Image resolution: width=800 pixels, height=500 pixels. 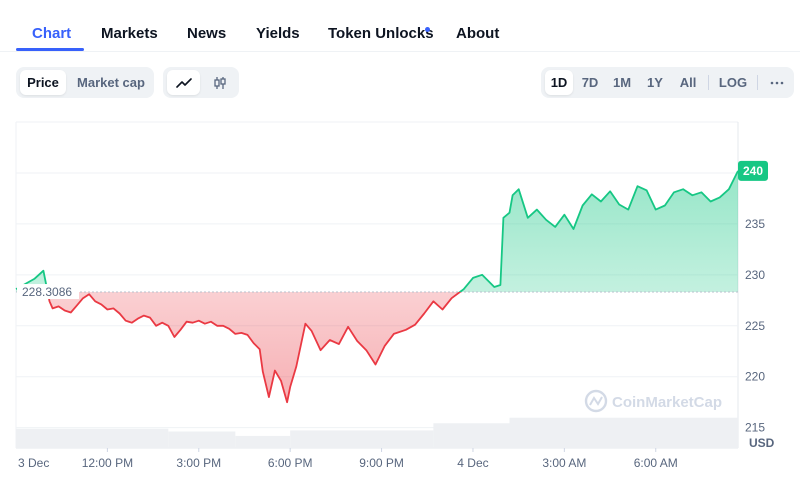 What do you see at coordinates (50, 49) in the screenshot?
I see `active-tab-indicator` at bounding box center [50, 49].